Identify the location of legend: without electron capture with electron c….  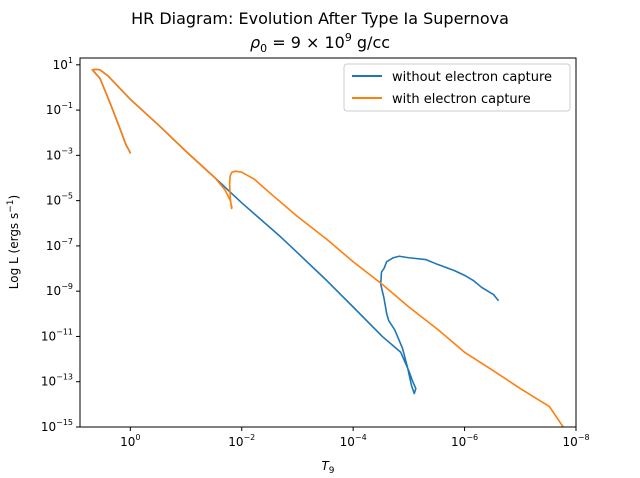
(457, 87).